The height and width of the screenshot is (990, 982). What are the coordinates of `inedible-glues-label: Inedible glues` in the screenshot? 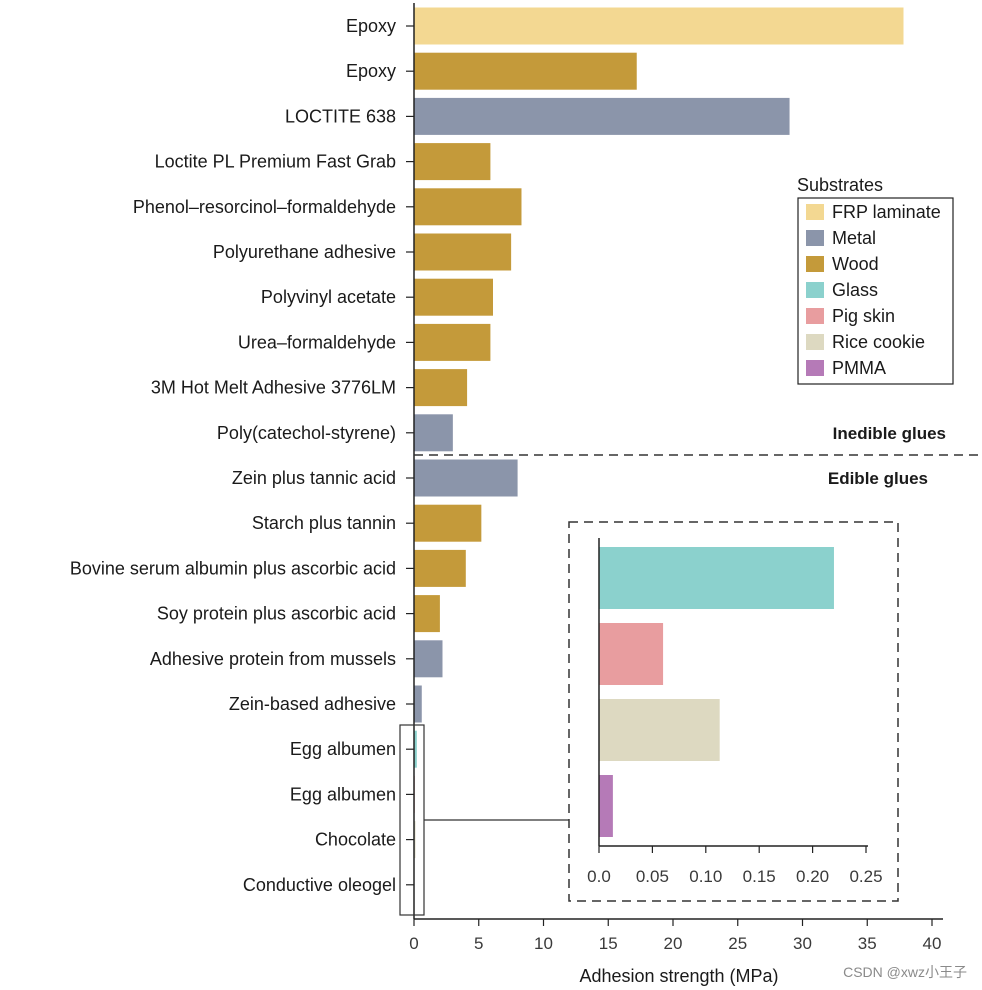 It's located at (889, 433).